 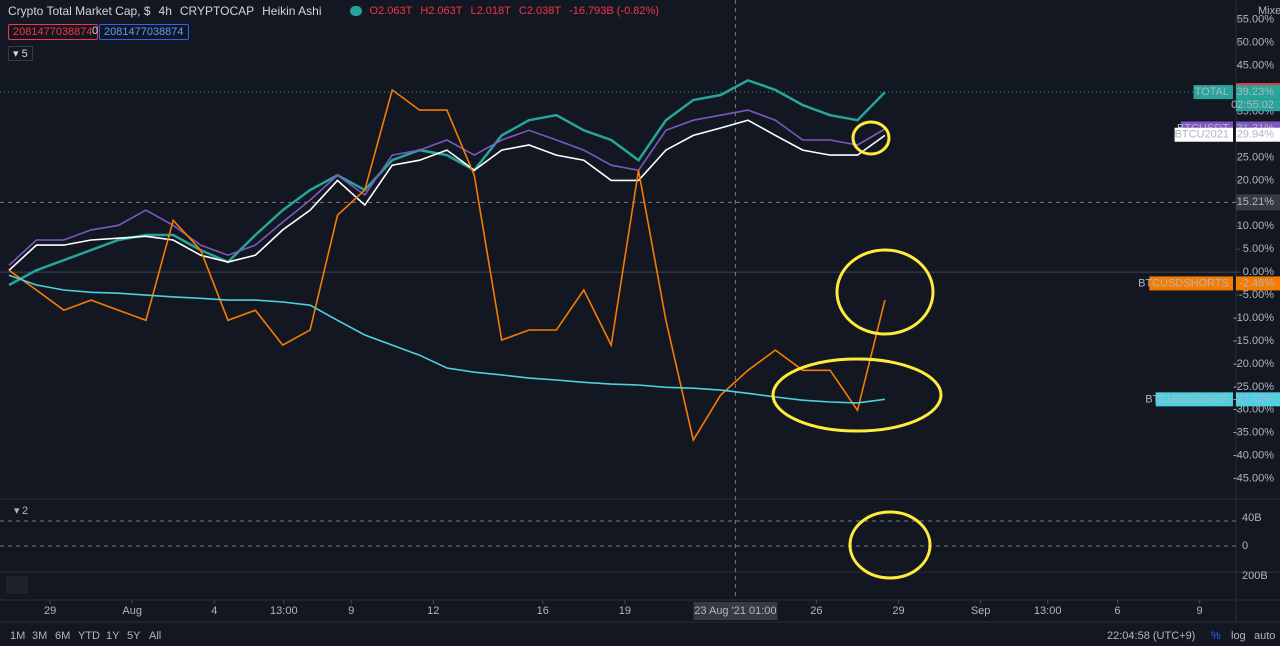 What do you see at coordinates (543, 611) in the screenshot?
I see `x-tick-label: 16` at bounding box center [543, 611].